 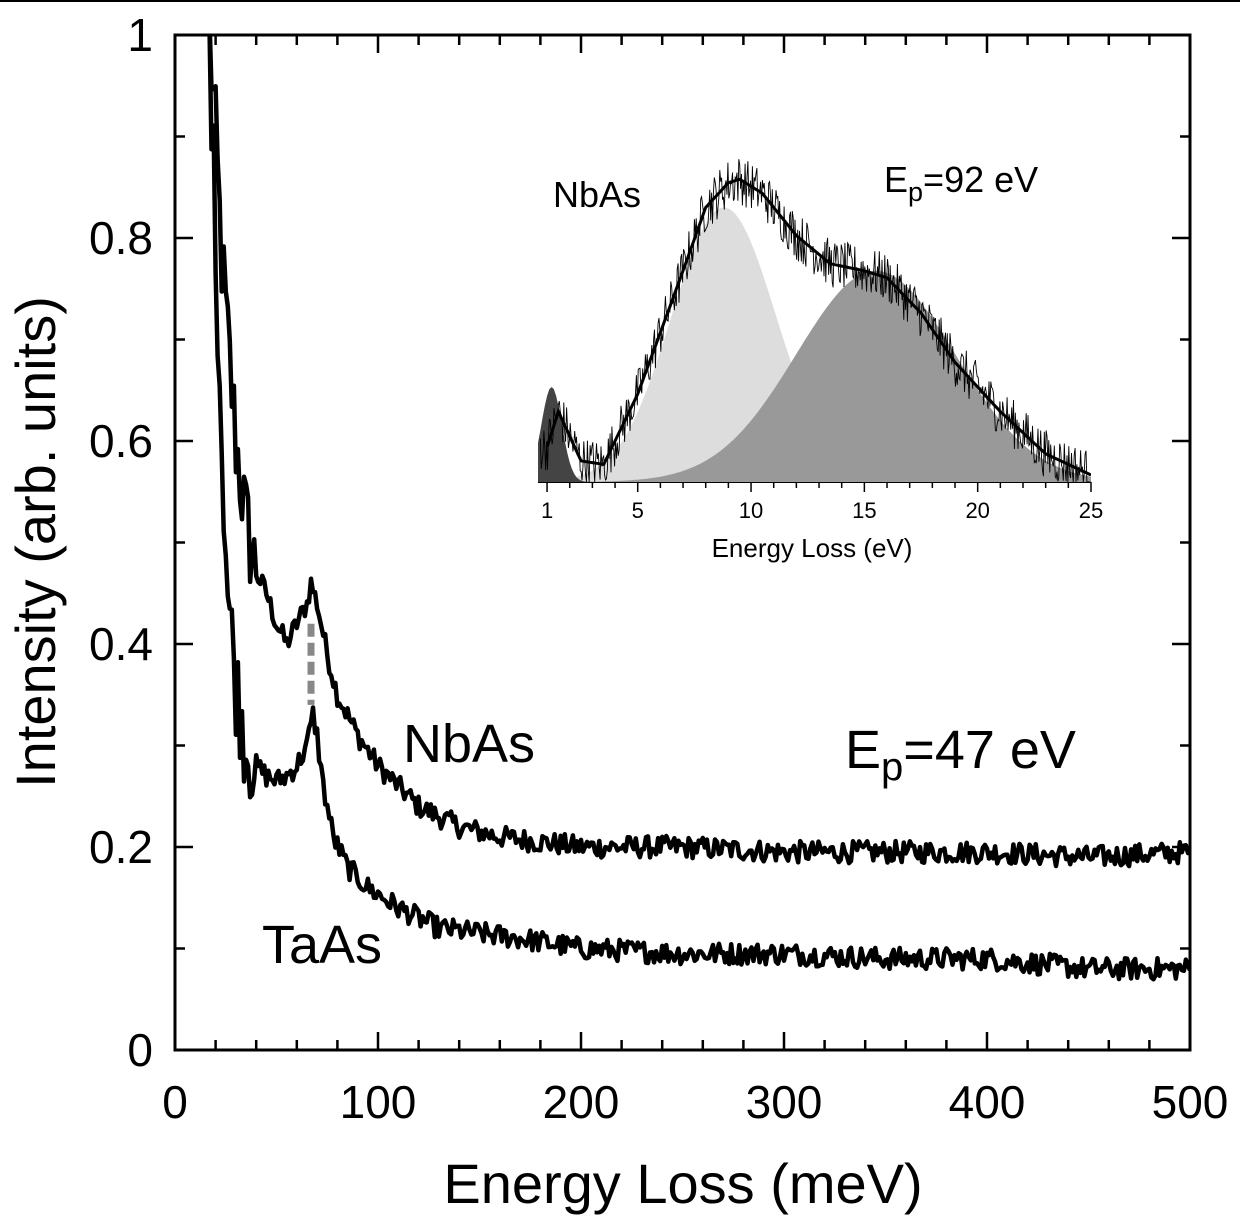 What do you see at coordinates (121, 847) in the screenshot?
I see `main-y-tick-label: 0.2` at bounding box center [121, 847].